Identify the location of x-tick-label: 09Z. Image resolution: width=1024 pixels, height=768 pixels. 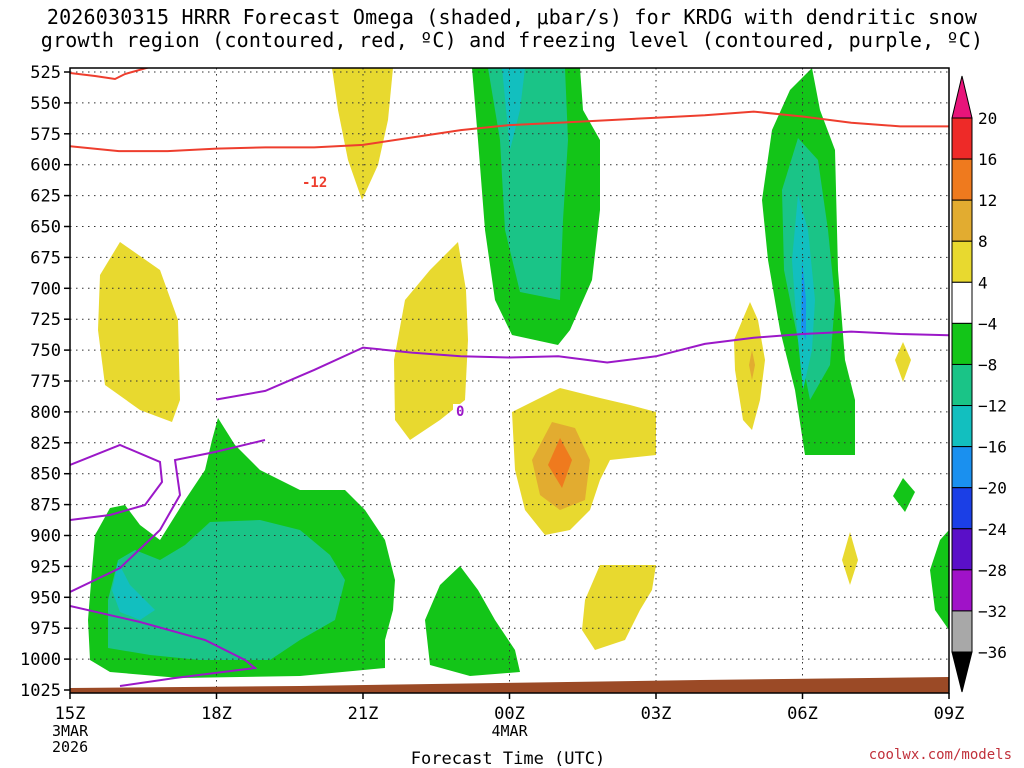
(949, 714).